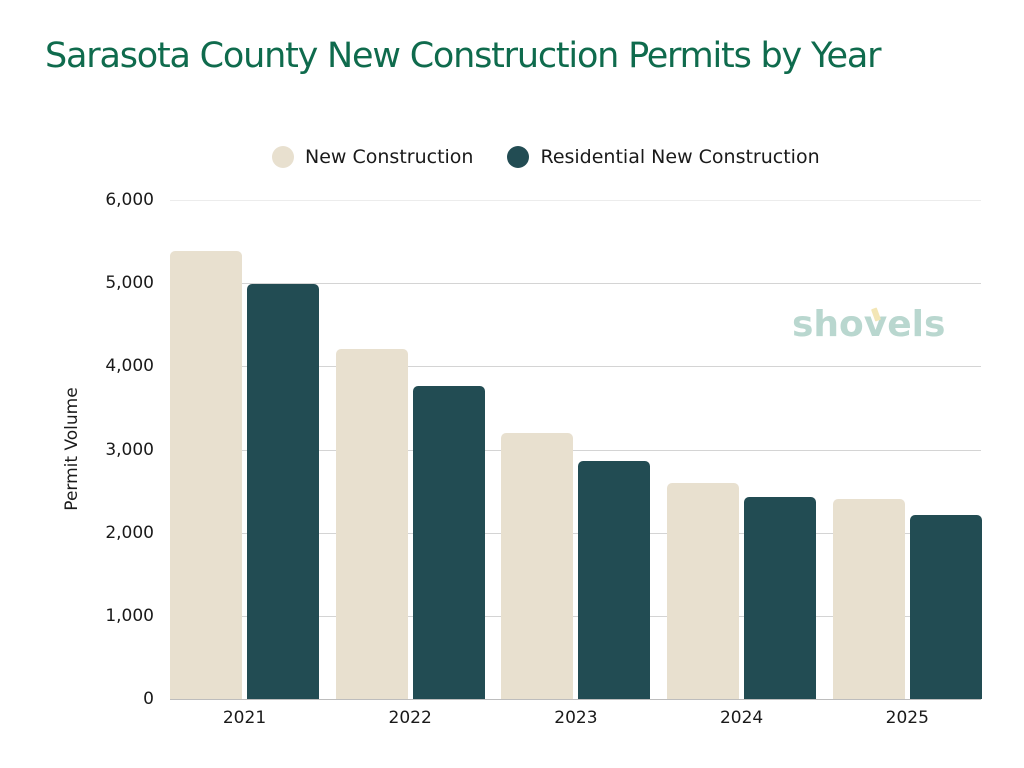 This screenshot has height=768, width=1024. Describe the element at coordinates (129, 532) in the screenshot. I see `y-tick-label: 2,000` at that location.